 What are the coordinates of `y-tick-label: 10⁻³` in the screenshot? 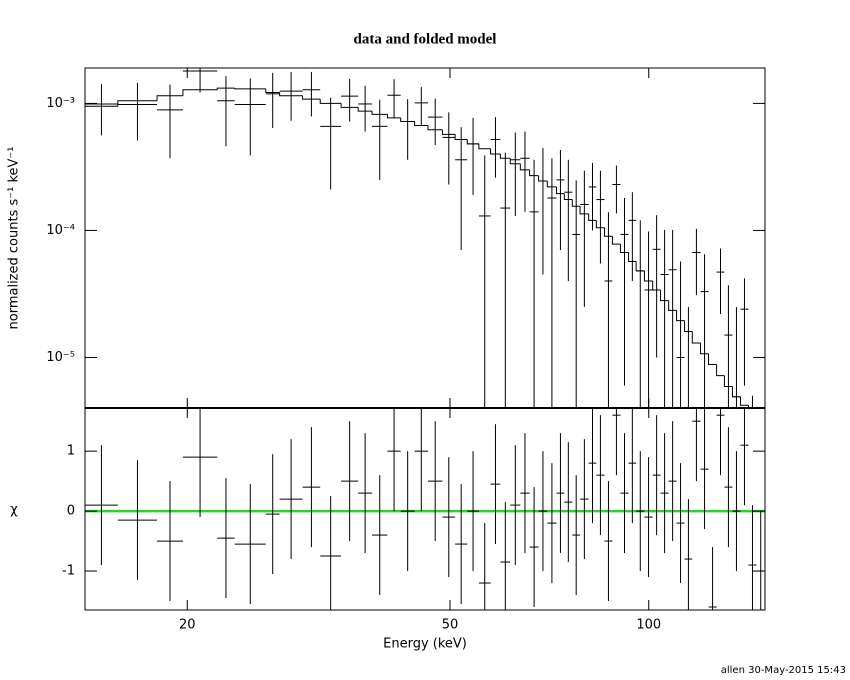 It's located at (60, 103).